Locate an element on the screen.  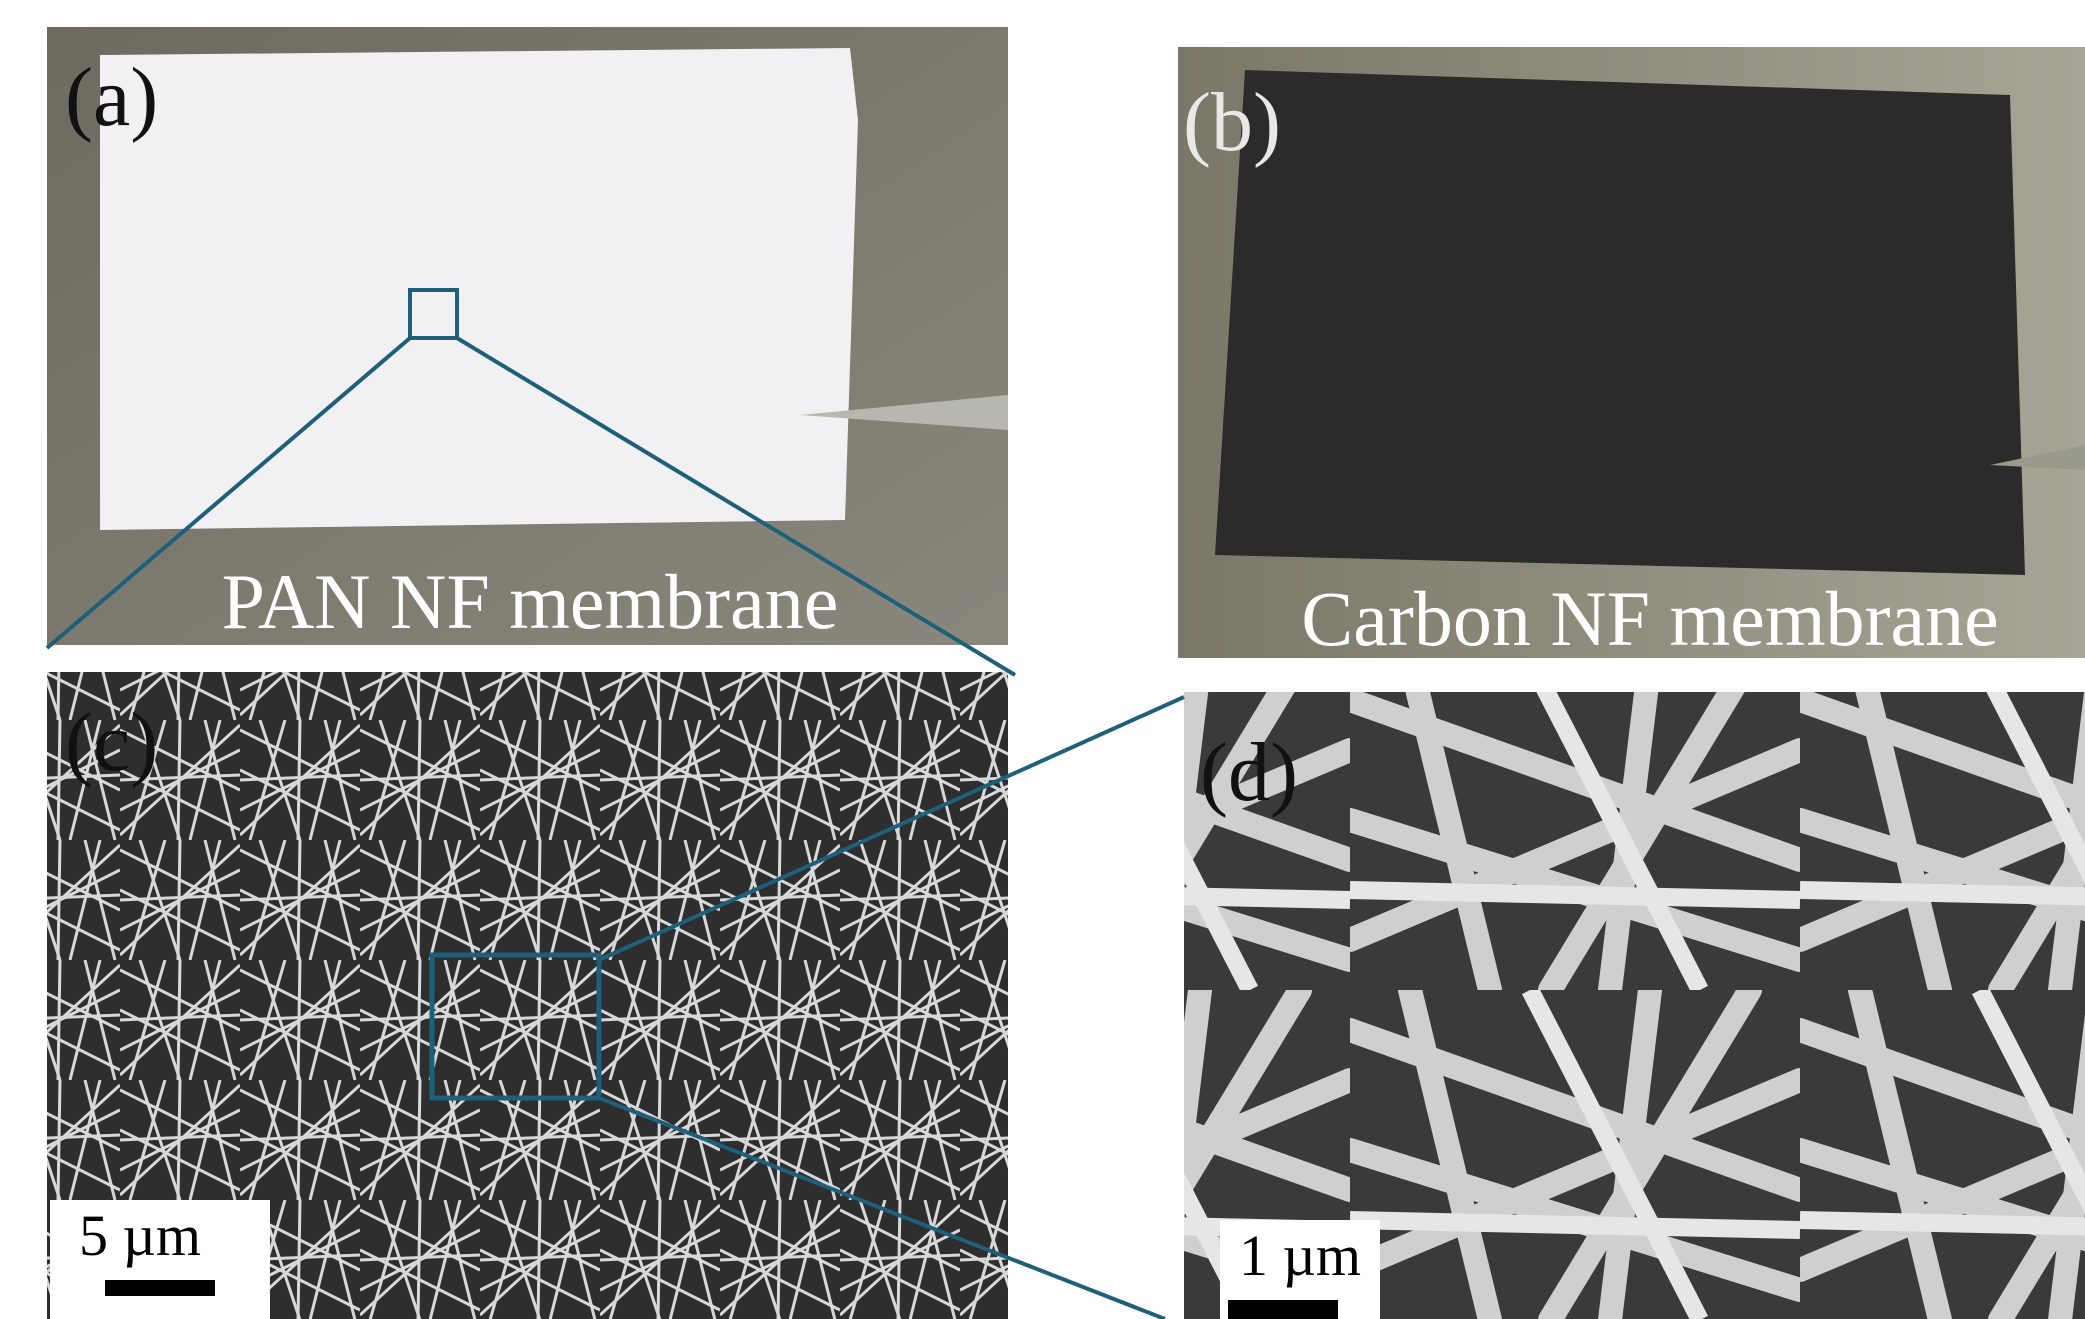
scale-bar-label: 1 µm is located at coordinates (1300, 1255).